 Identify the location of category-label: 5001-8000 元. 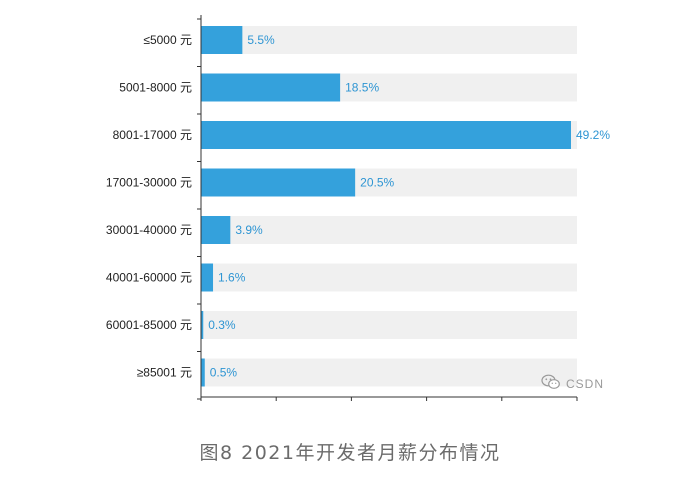
(155, 88).